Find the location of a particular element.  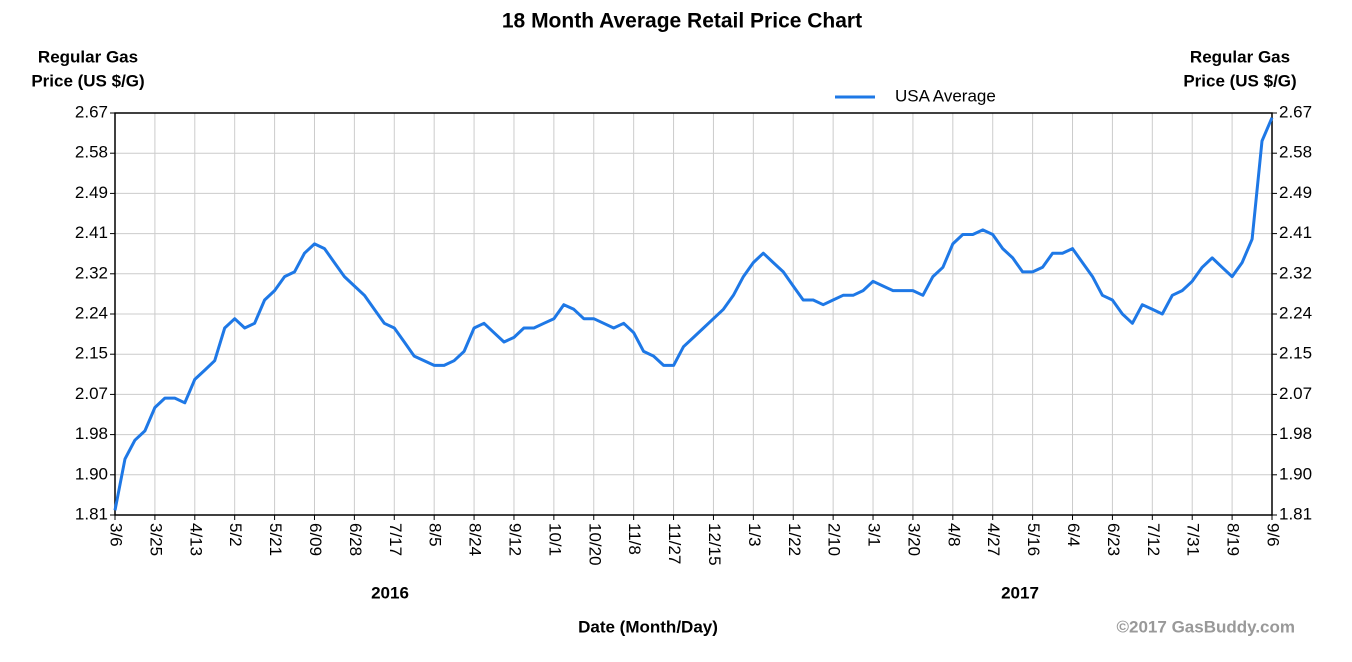

x-tick-label: 6/09 is located at coordinates (315, 539).